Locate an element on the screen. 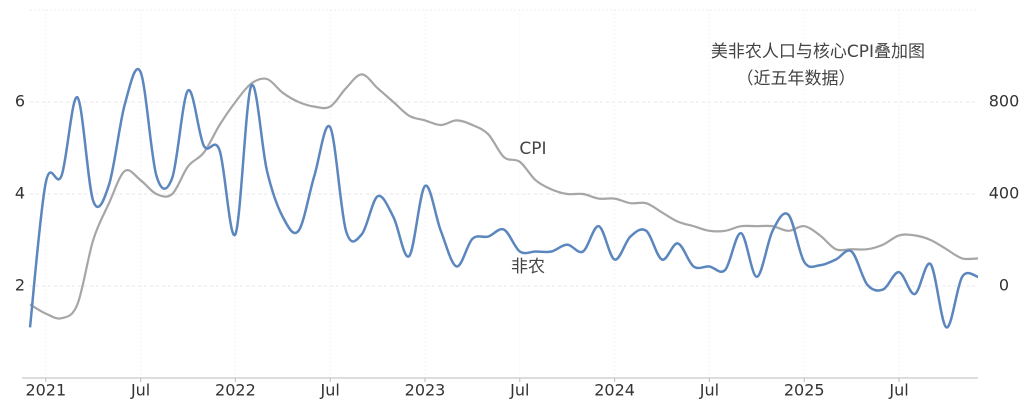  annotation: CPI is located at coordinates (532, 149).